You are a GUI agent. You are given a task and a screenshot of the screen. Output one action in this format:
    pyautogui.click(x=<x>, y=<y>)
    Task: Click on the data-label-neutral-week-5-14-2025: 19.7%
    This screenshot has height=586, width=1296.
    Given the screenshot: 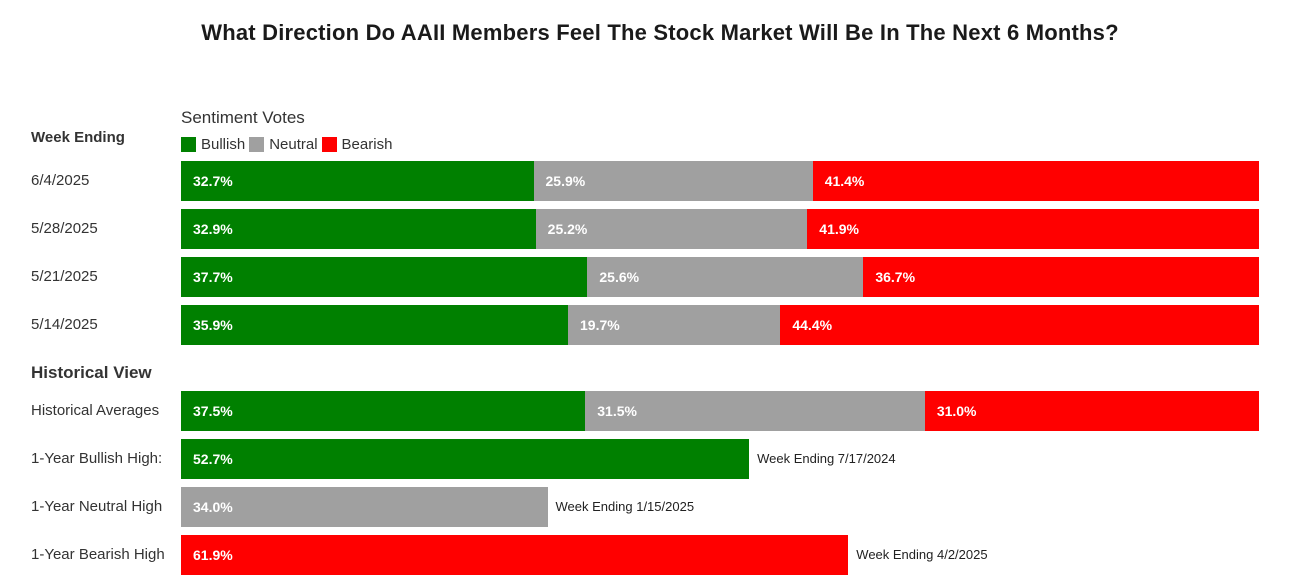 What is the action you would take?
    pyautogui.click(x=600, y=325)
    